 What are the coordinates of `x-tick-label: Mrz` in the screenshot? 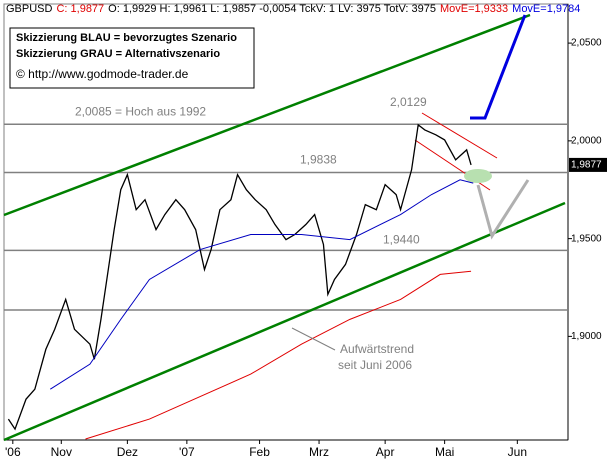 It's located at (319, 452).